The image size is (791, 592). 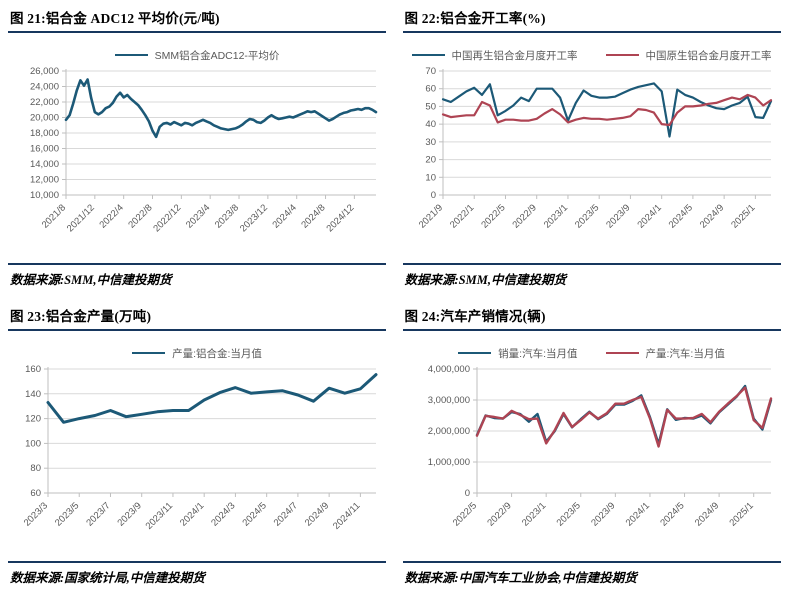 What do you see at coordinates (33, 419) in the screenshot?
I see `svg-text: 120` at bounding box center [33, 419].